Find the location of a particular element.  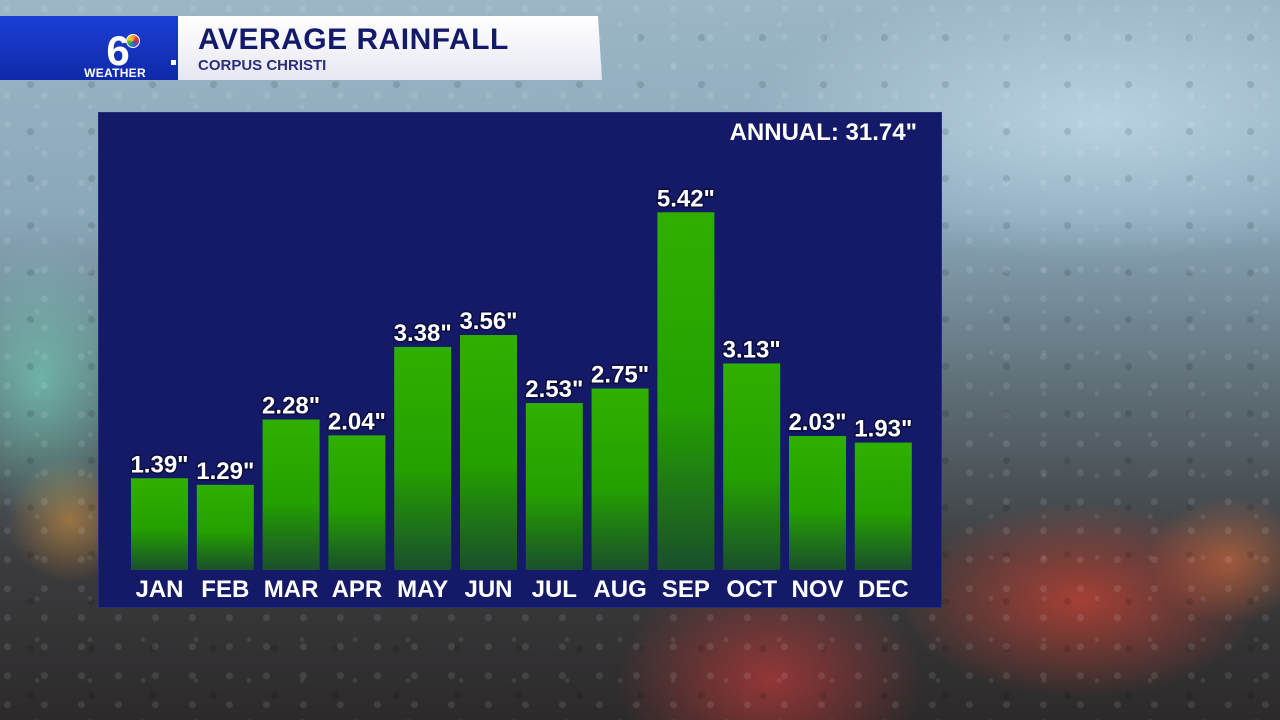

bar-jan is located at coordinates (159, 524).